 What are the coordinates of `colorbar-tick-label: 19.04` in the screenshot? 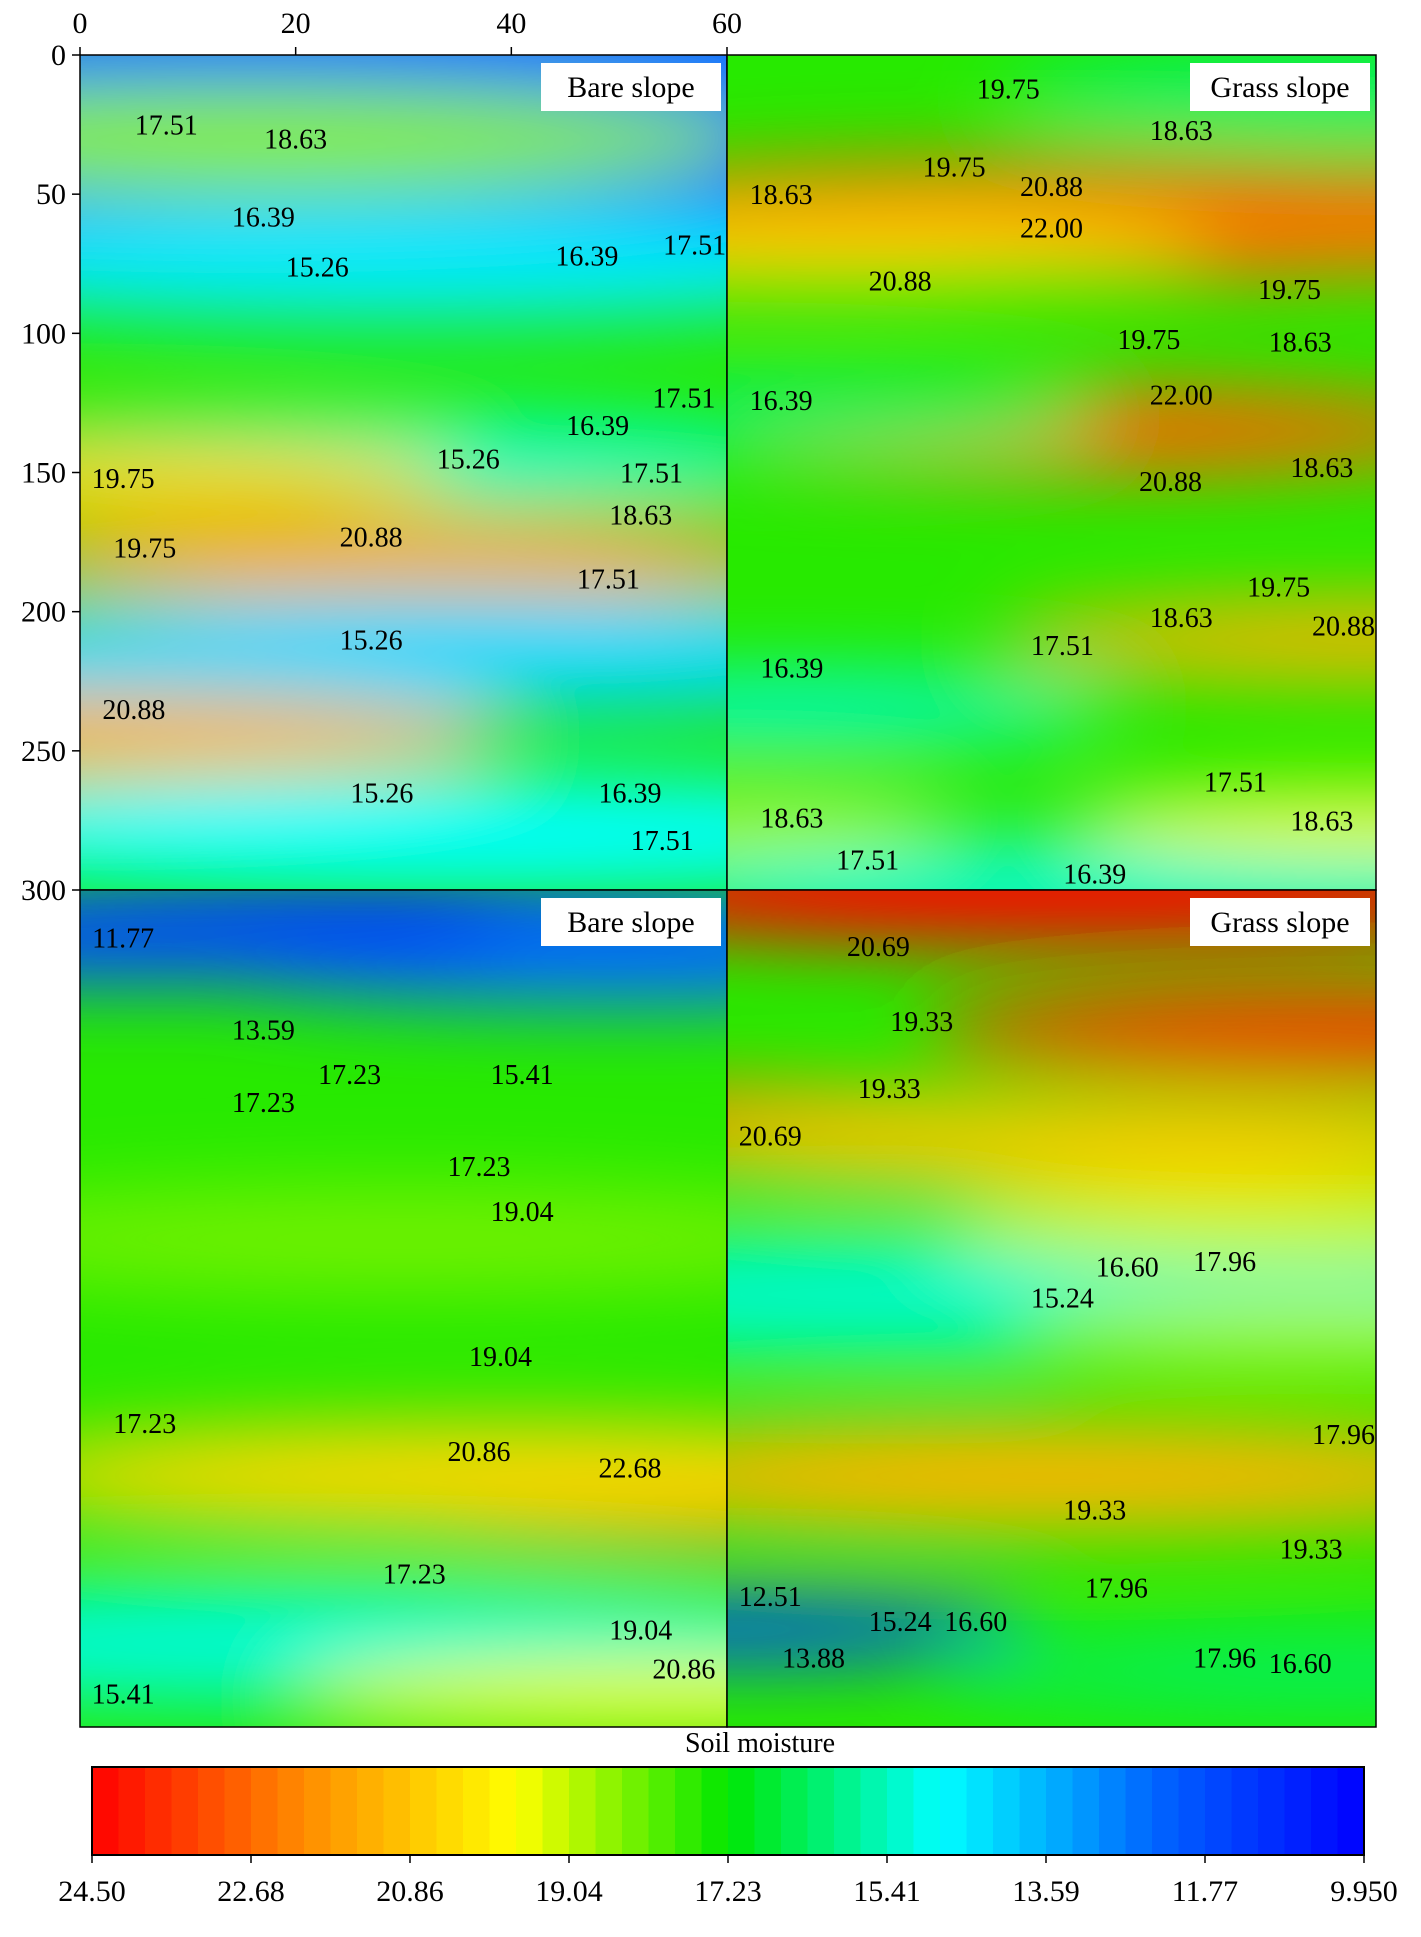 It's located at (569, 1891).